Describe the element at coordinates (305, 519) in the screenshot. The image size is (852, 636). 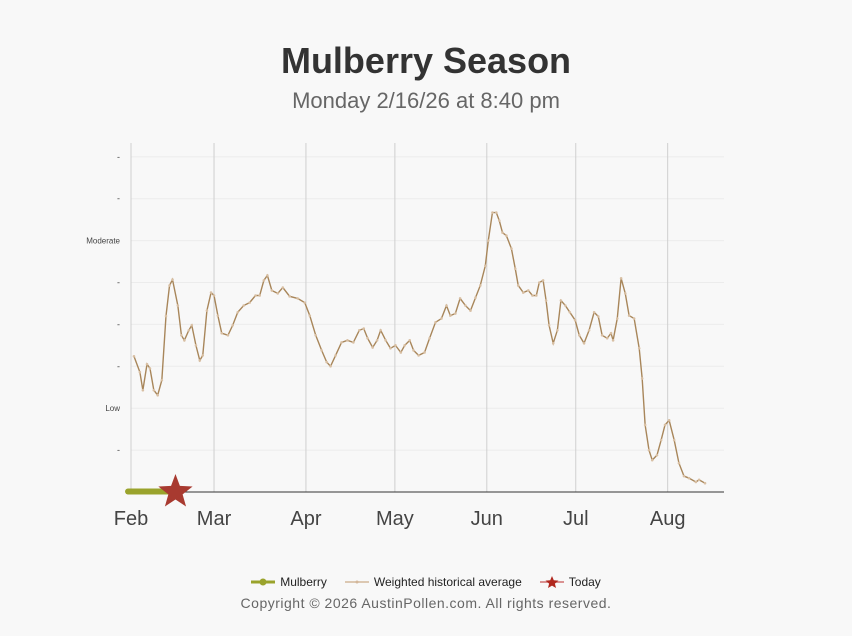
I see `x-tick-label: Apr` at that location.